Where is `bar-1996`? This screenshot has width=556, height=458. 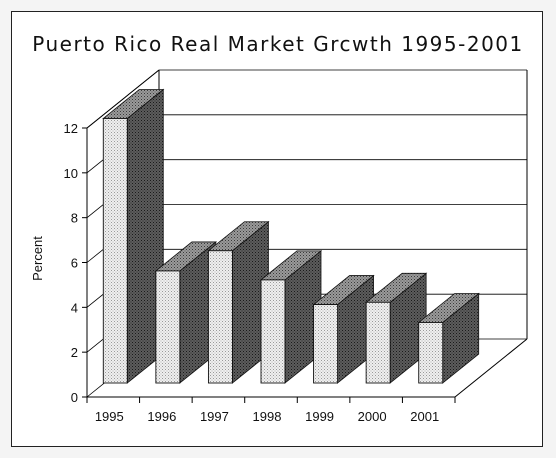
bar-1996 is located at coordinates (185, 312).